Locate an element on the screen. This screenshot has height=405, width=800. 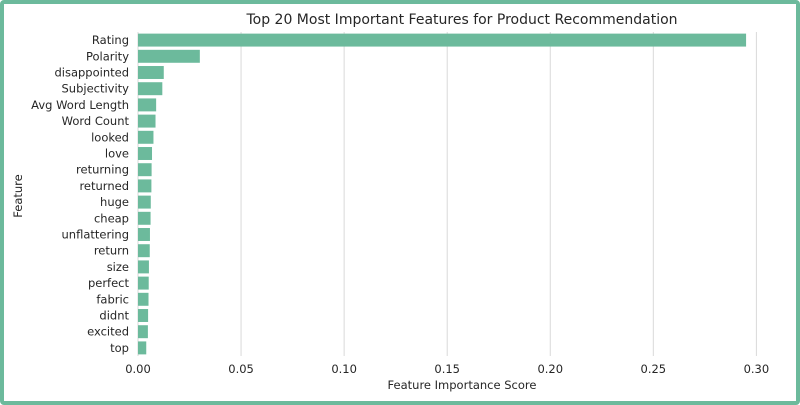
x-tick-label: 0.25 is located at coordinates (654, 369).